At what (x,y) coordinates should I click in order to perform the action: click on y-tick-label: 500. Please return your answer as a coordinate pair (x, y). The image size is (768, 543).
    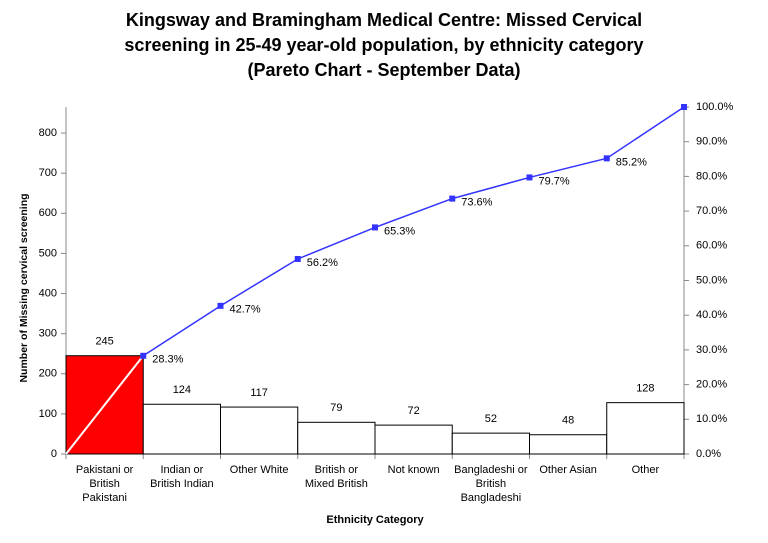
    Looking at the image, I should click on (48, 253).